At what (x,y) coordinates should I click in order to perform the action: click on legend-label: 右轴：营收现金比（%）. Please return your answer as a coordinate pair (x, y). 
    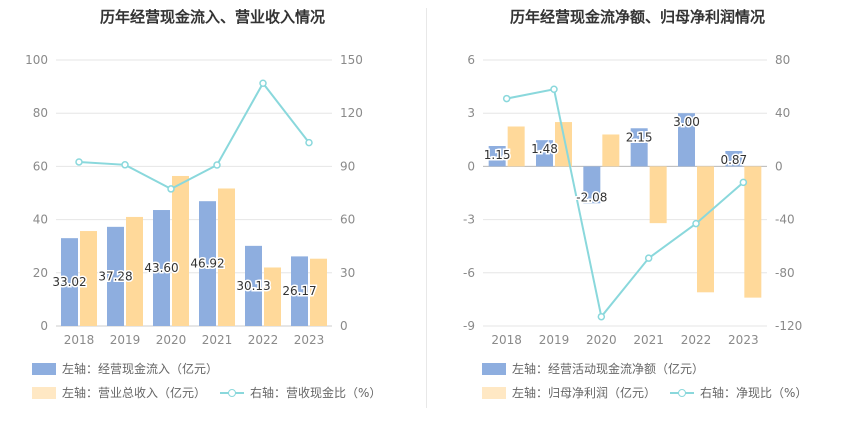
    Looking at the image, I should click on (316, 393).